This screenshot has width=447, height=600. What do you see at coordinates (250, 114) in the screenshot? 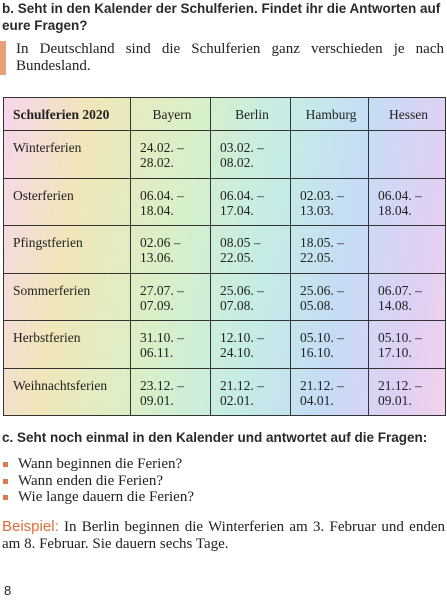
I see `column-header: Berlin` at bounding box center [250, 114].